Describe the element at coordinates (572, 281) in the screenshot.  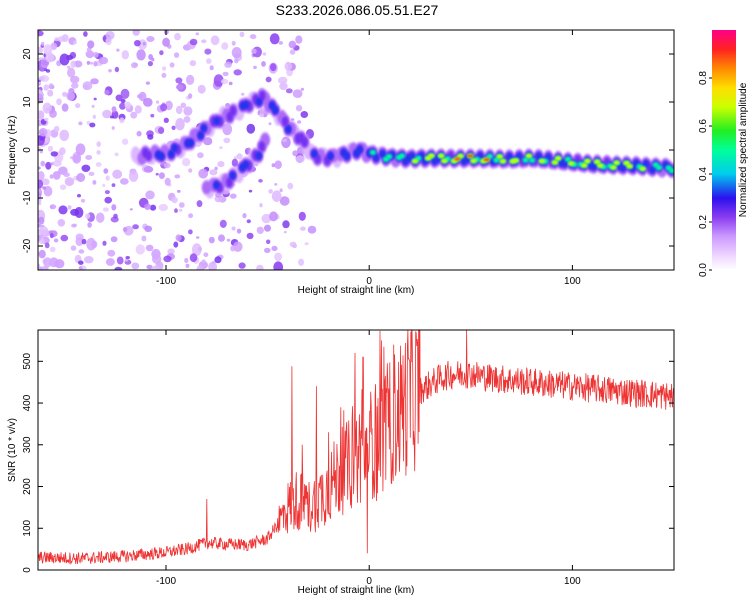
I see `x-tick-label: 100` at that location.